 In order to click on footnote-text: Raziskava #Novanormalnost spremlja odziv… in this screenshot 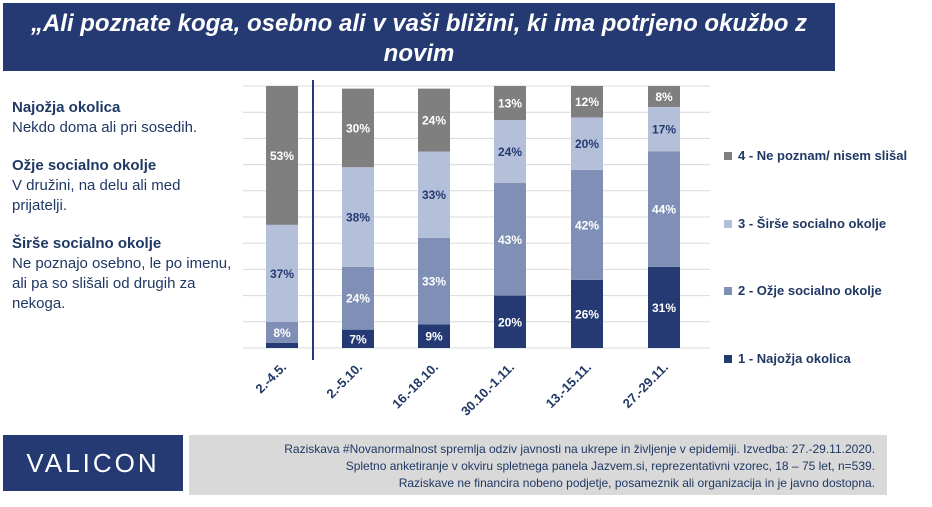, I will do `click(579, 466)`.